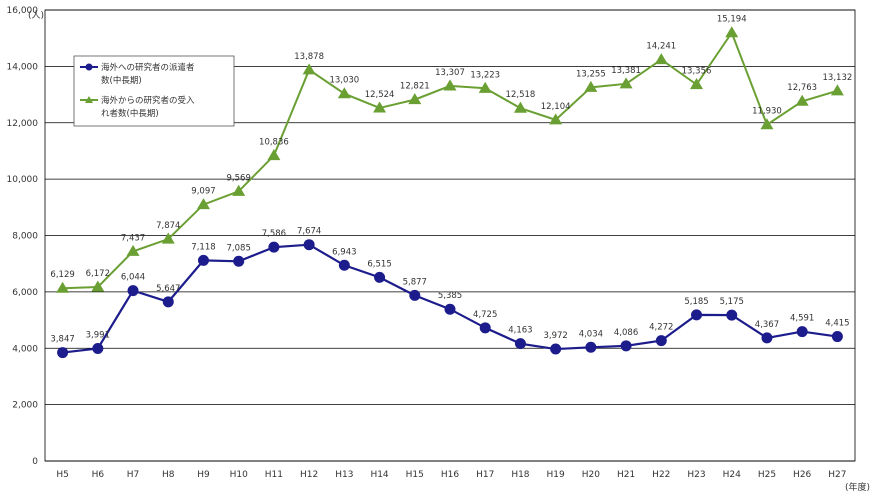 Image resolution: width=880 pixels, height=498 pixels. Describe the element at coordinates (309, 57) in the screenshot. I see `data-label: 13,878` at that location.